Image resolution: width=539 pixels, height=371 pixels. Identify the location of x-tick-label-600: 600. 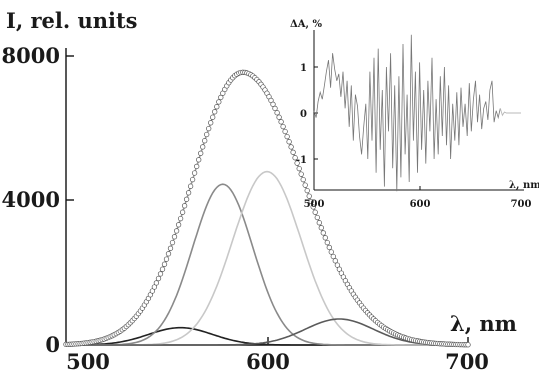
(268, 360).